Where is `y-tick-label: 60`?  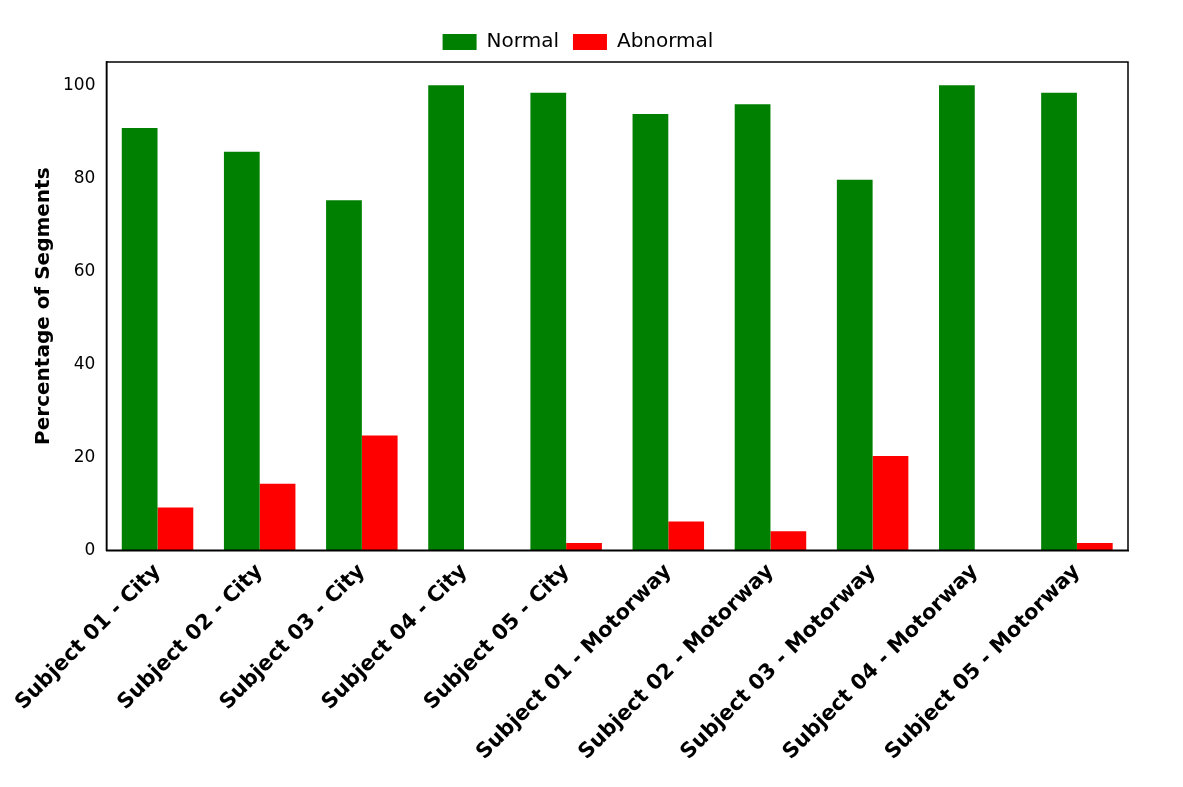
y-tick-label: 60 is located at coordinates (84, 269).